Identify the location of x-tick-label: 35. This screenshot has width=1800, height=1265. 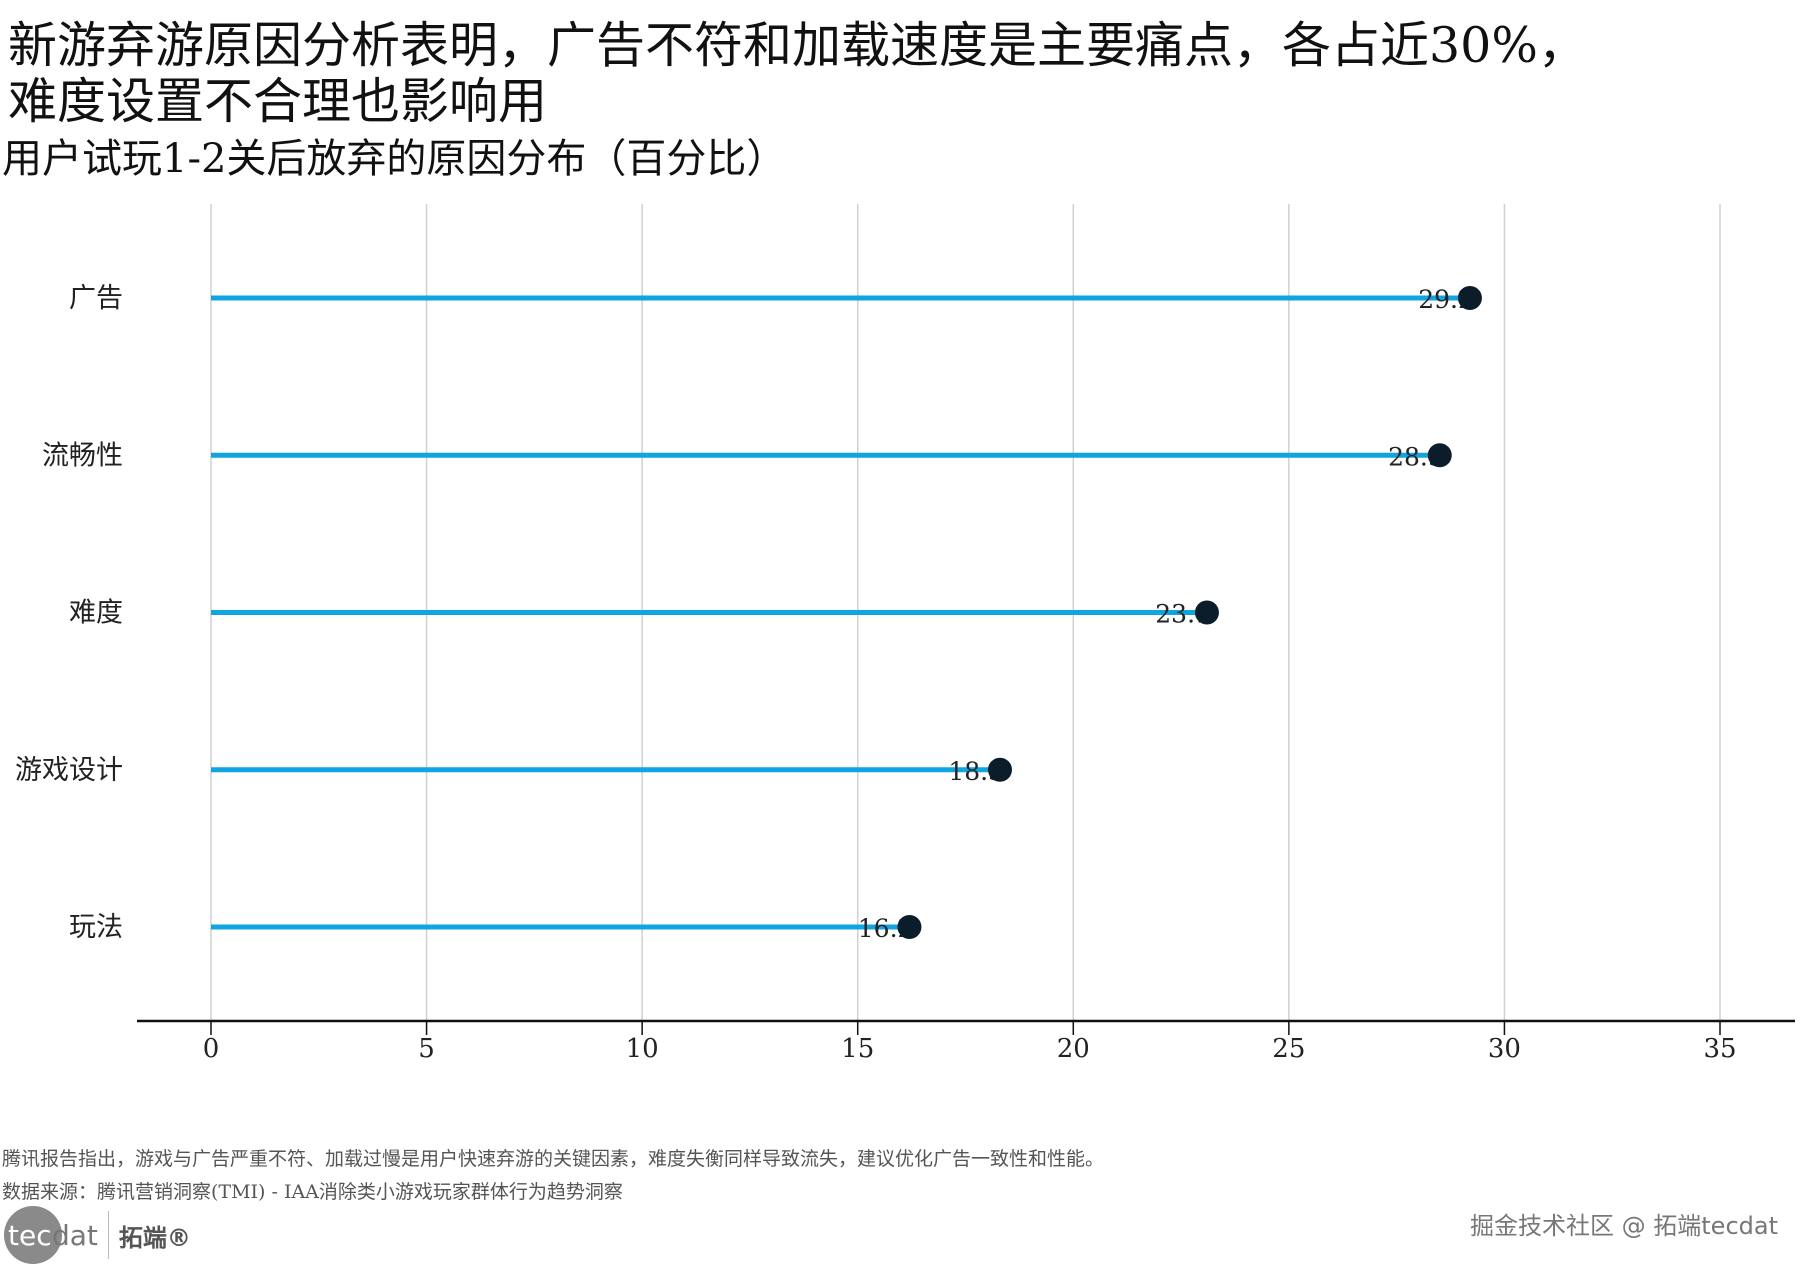
(1719, 1049).